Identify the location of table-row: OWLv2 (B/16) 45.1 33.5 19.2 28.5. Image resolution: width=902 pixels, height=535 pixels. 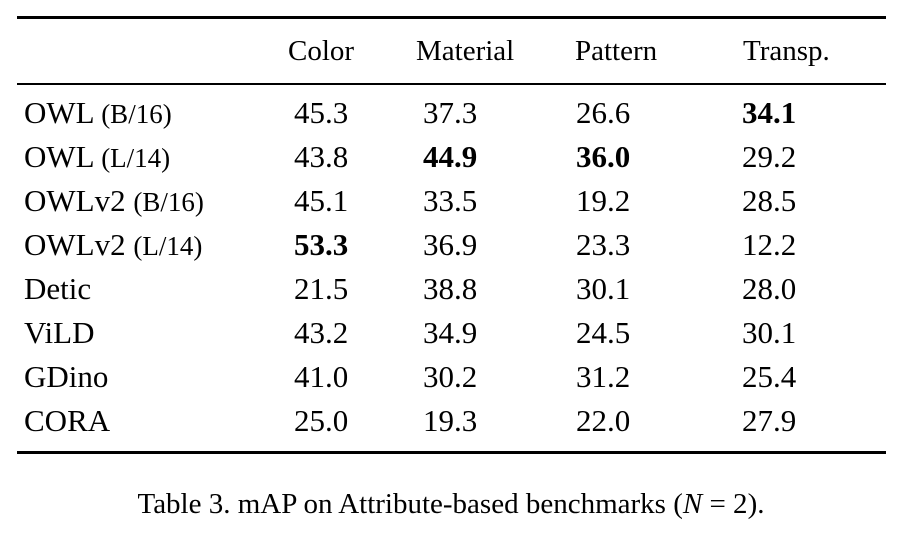
(451, 201).